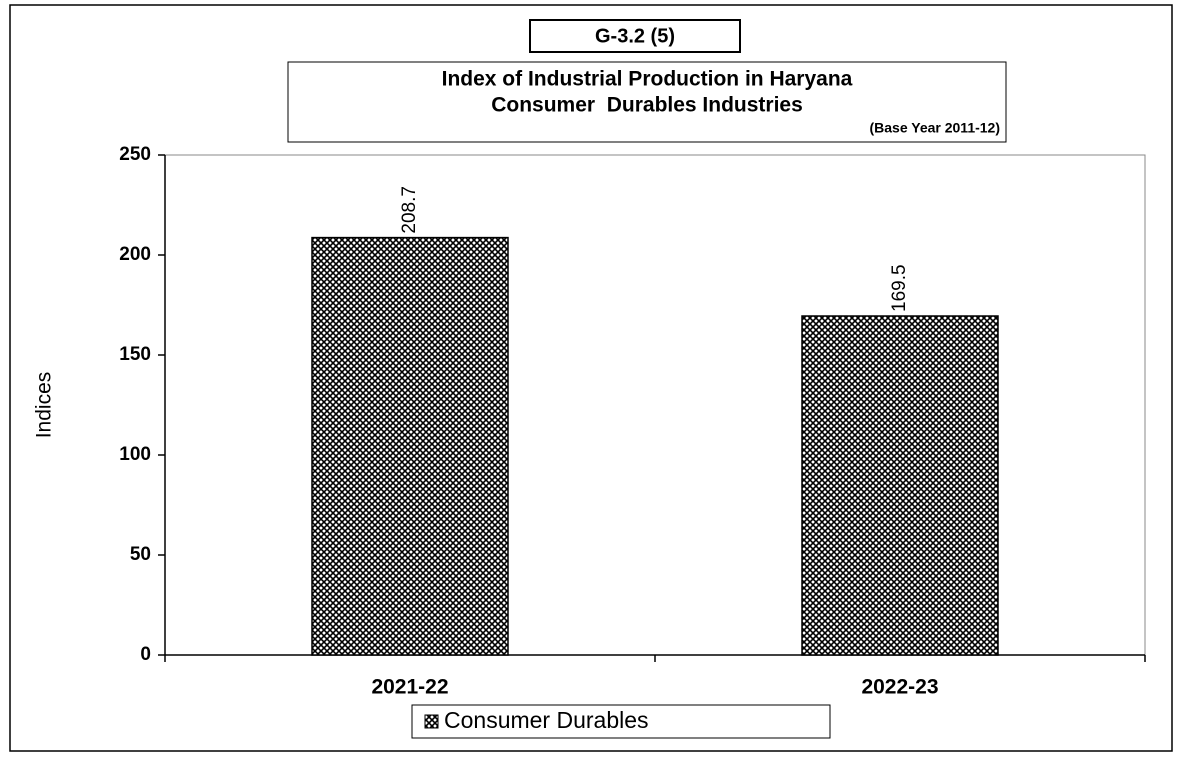  Describe the element at coordinates (899, 288) in the screenshot. I see `data-label: 169.5` at that location.